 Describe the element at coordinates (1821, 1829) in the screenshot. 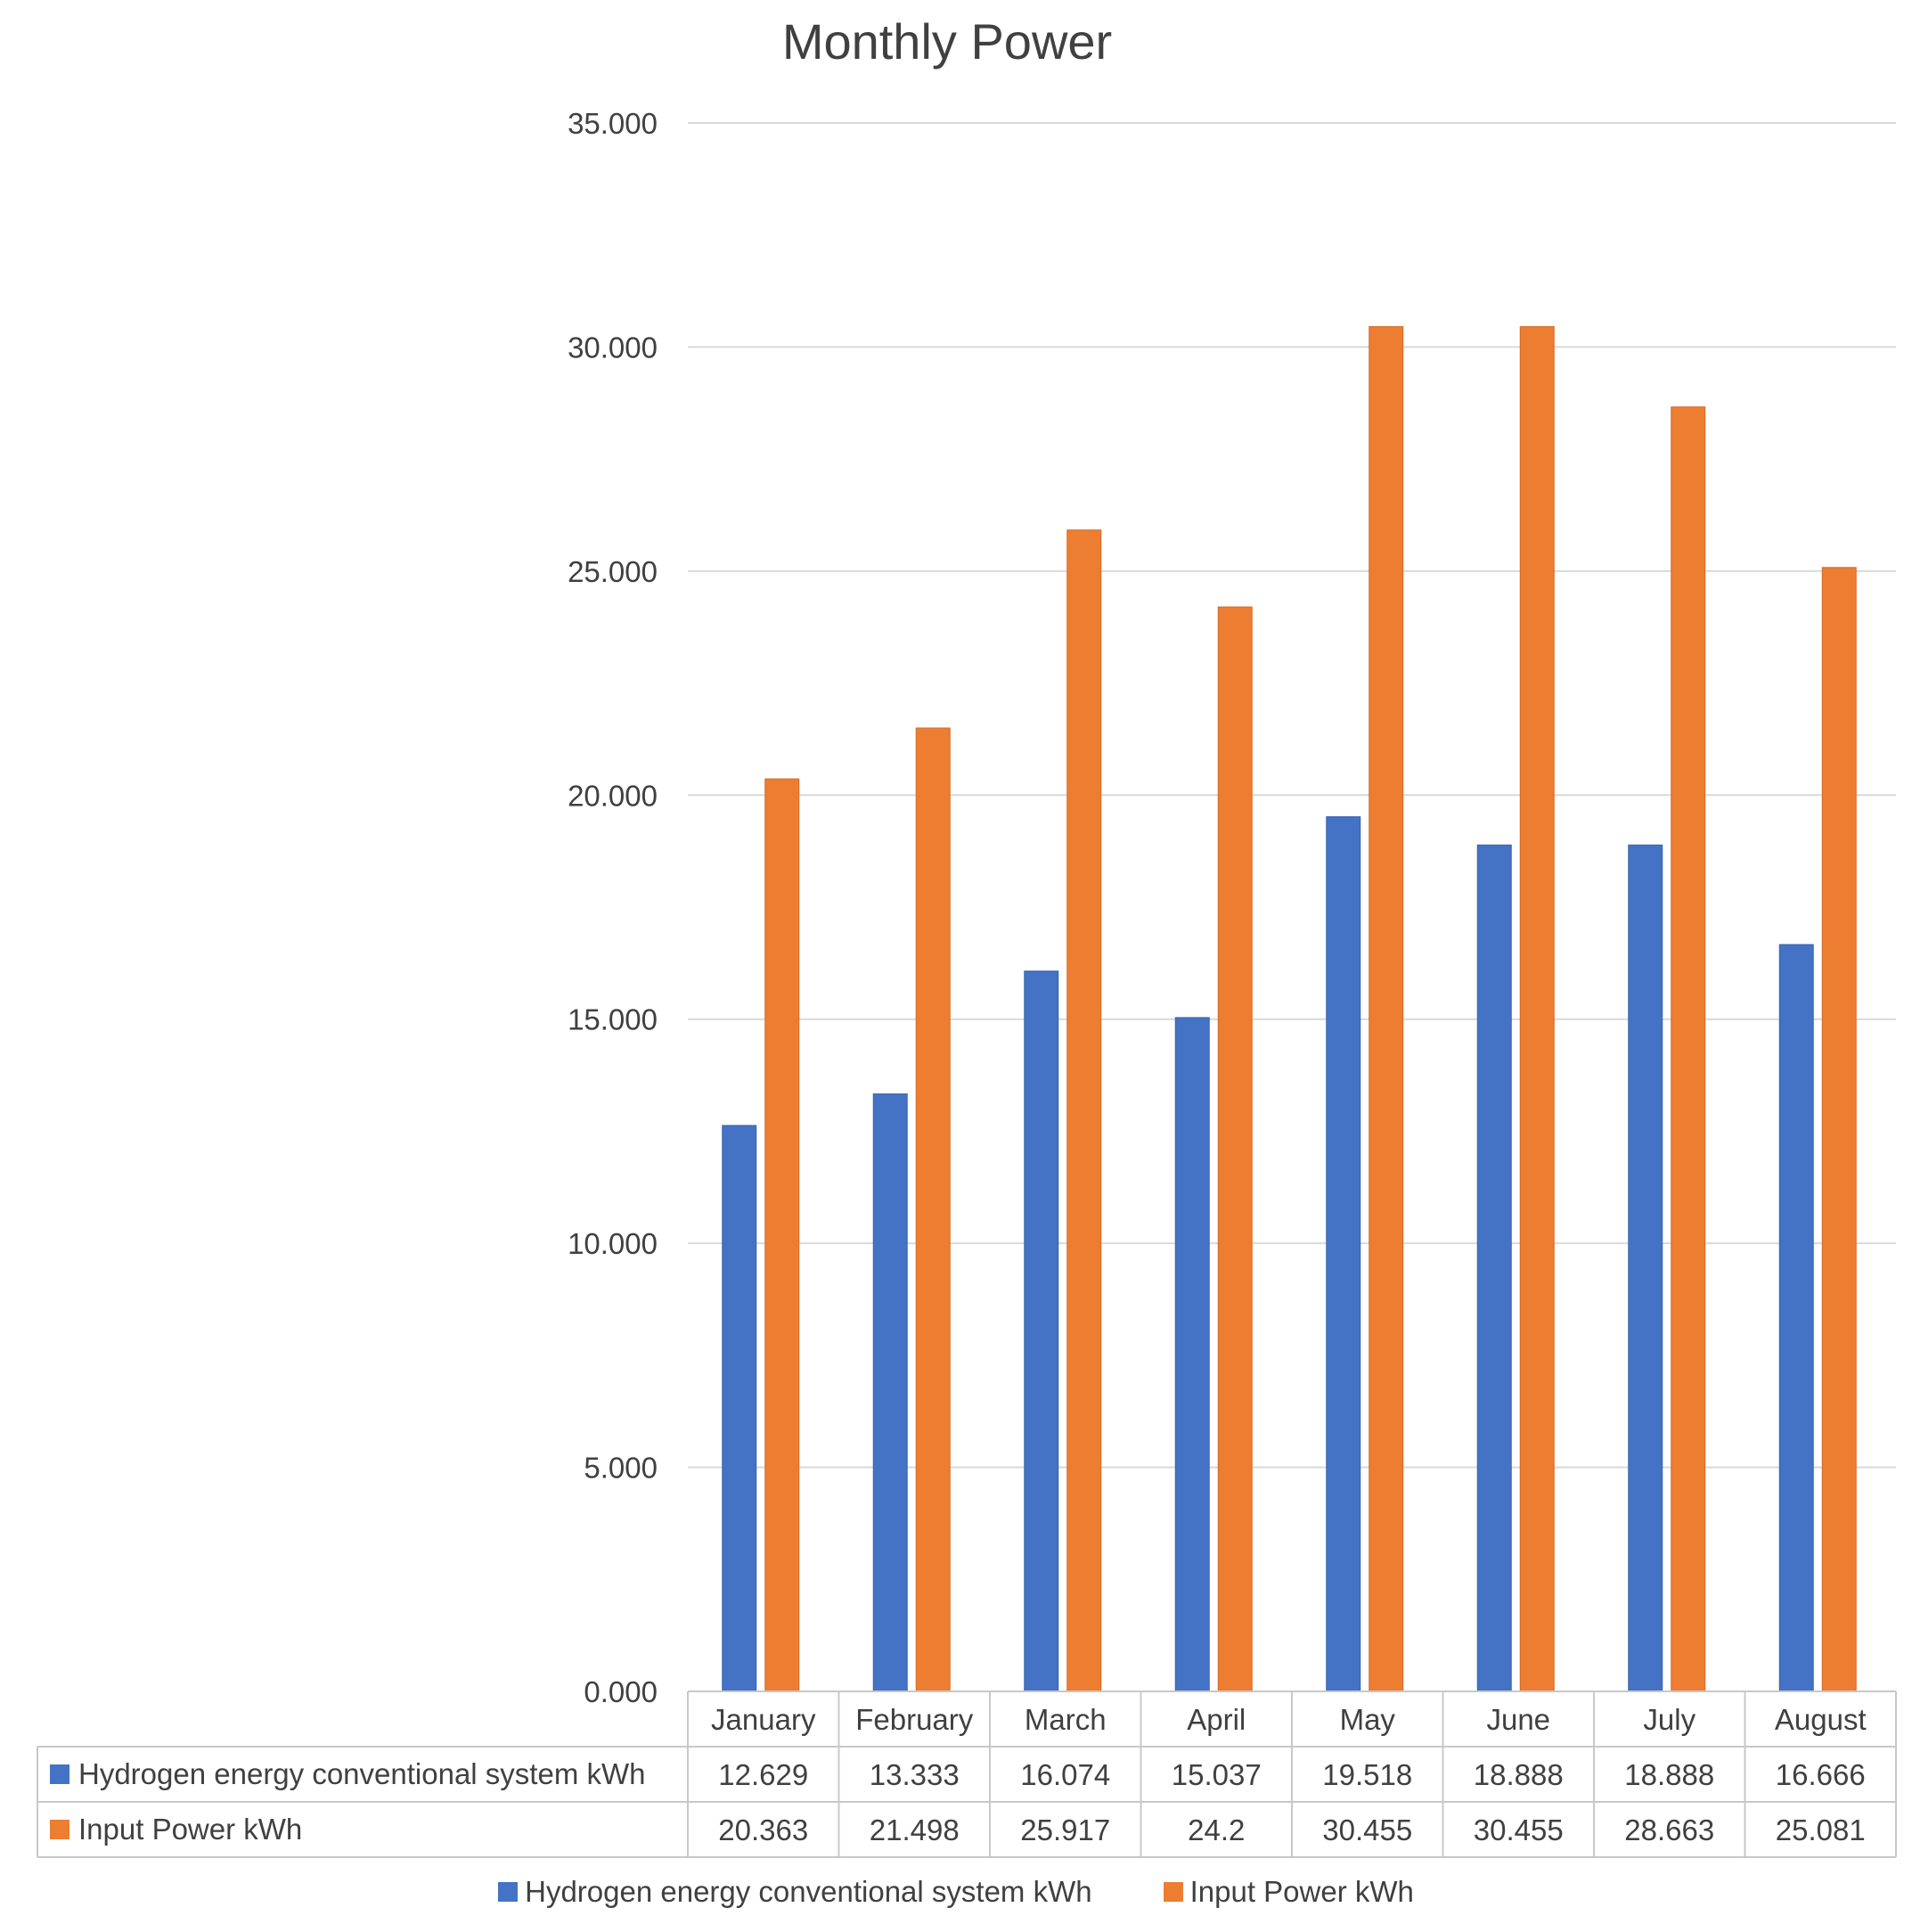

I see `table-cell-value: 25.081` at that location.